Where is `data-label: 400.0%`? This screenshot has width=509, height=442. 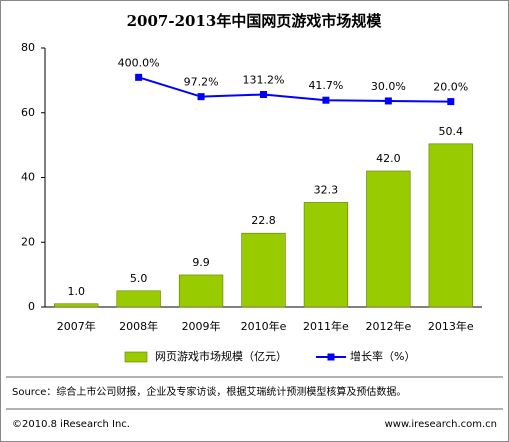 data-label: 400.0% is located at coordinates (139, 62).